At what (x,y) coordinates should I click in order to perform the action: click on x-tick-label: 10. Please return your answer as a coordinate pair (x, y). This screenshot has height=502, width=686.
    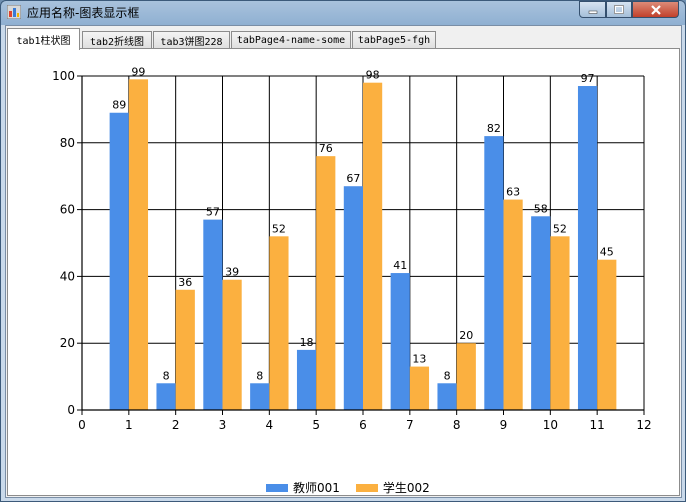
    Looking at the image, I should click on (550, 425).